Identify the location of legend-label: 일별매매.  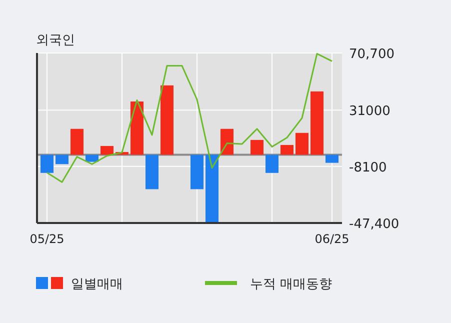
(97, 284).